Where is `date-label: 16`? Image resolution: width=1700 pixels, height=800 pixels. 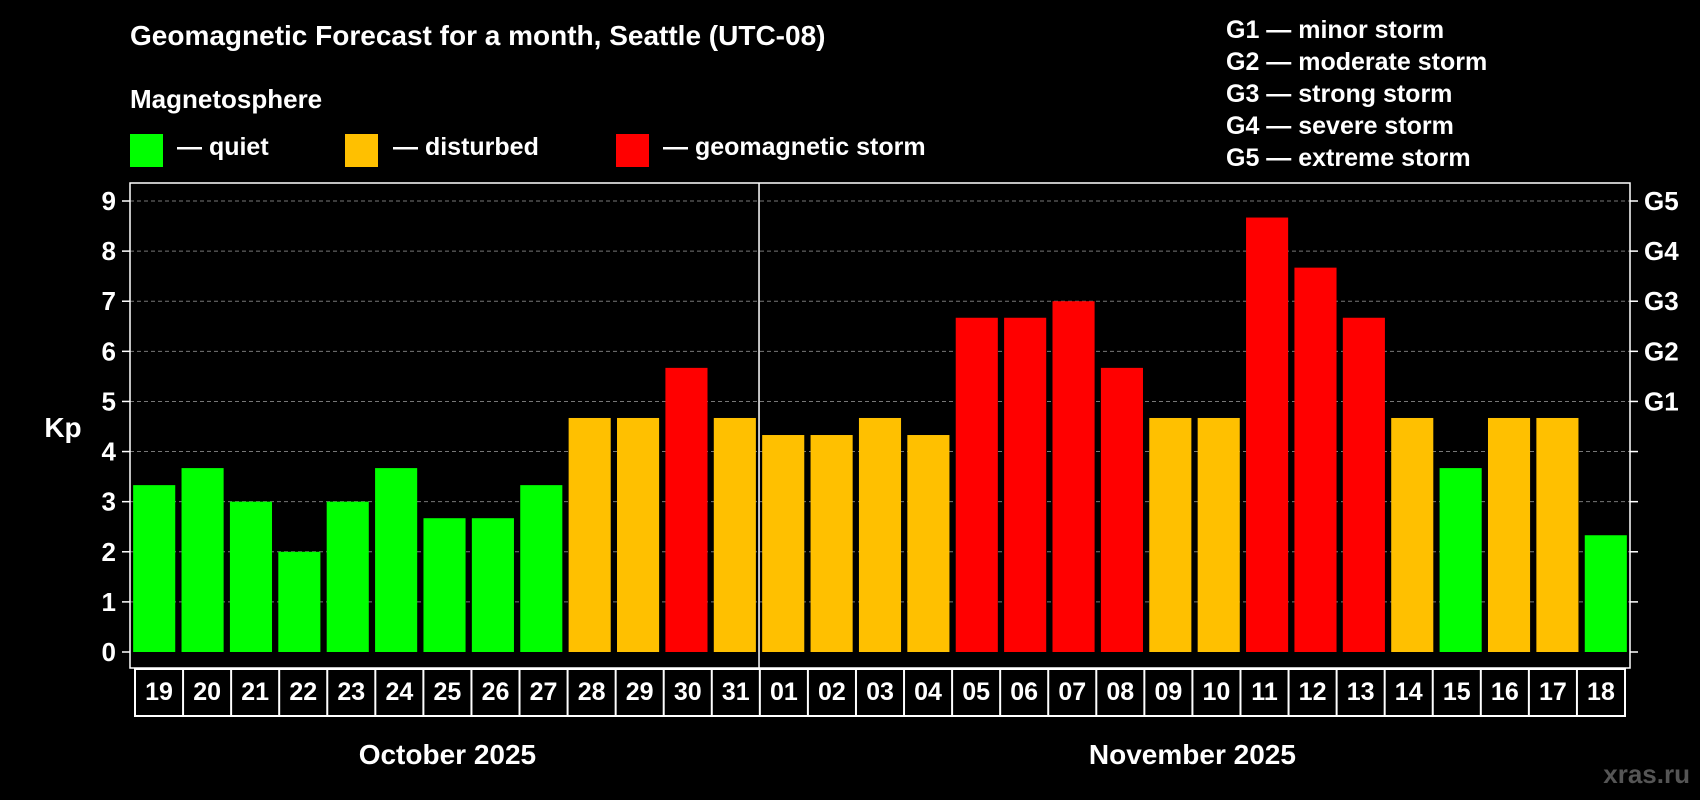 date-label: 16 is located at coordinates (1505, 692).